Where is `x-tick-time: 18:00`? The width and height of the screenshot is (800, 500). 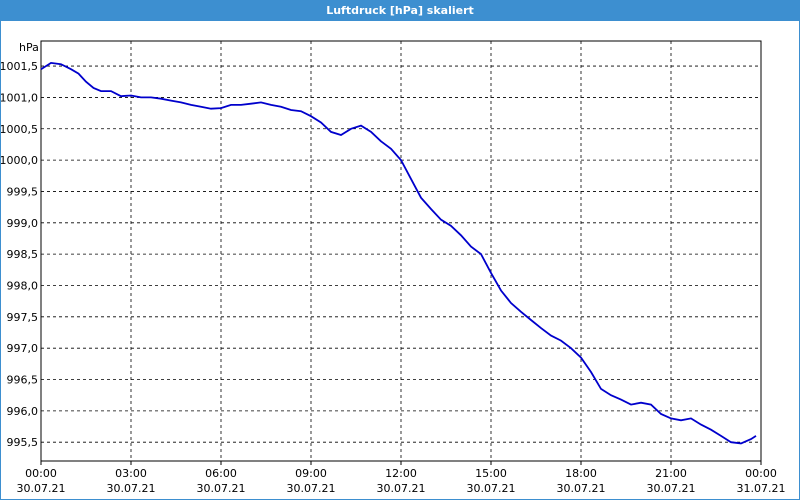
x-tick-time: 18:00 is located at coordinates (581, 473).